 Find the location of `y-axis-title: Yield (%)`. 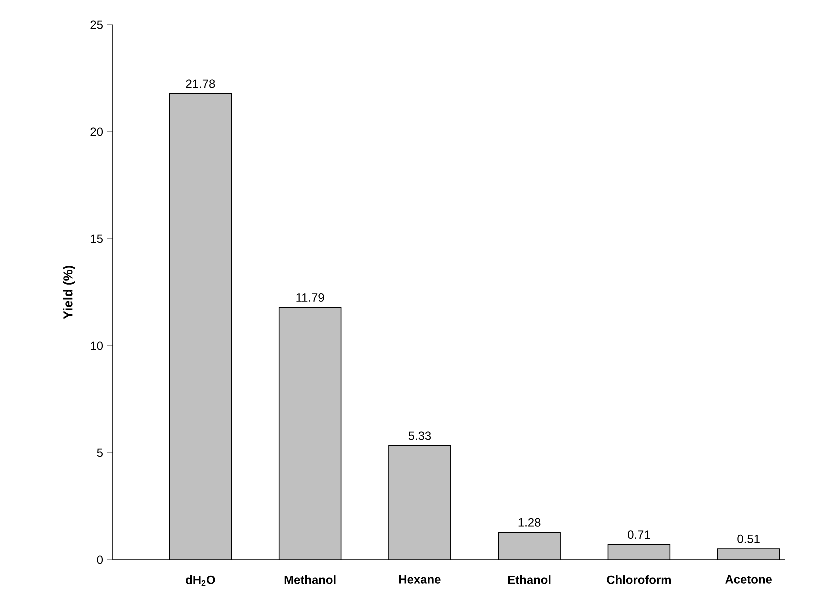

y-axis-title: Yield (%) is located at coordinates (69, 293).